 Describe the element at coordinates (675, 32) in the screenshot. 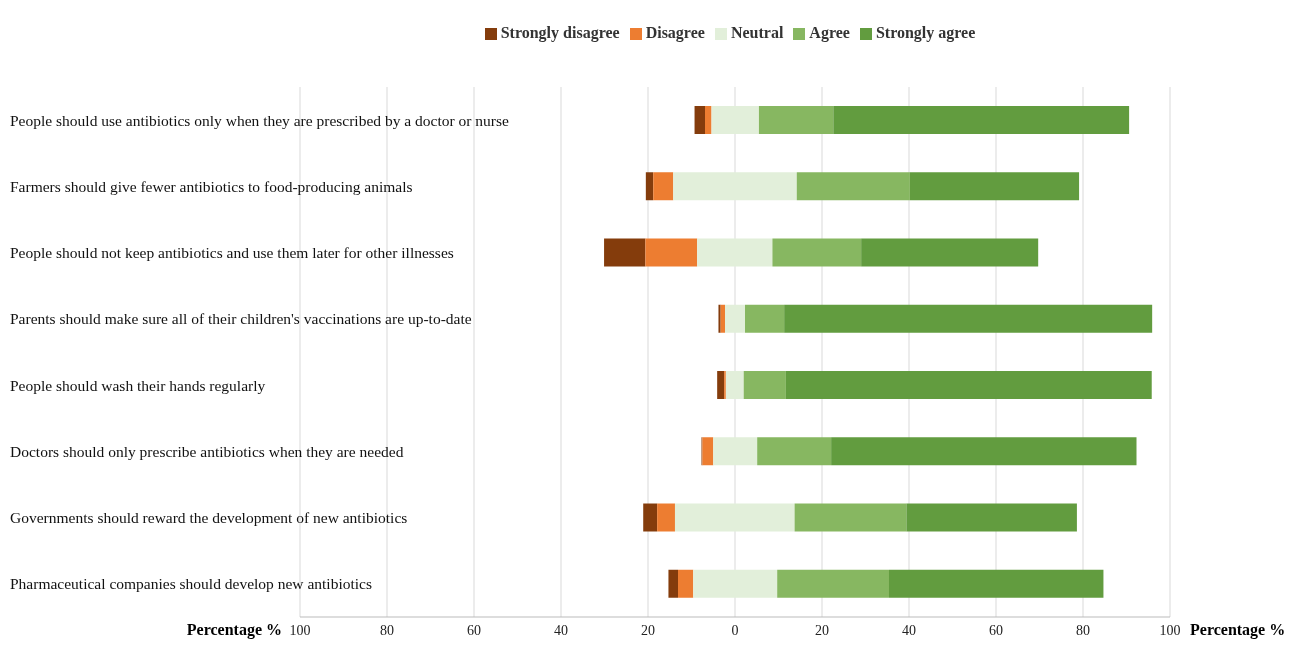

I see `legend-label: Disagree` at that location.